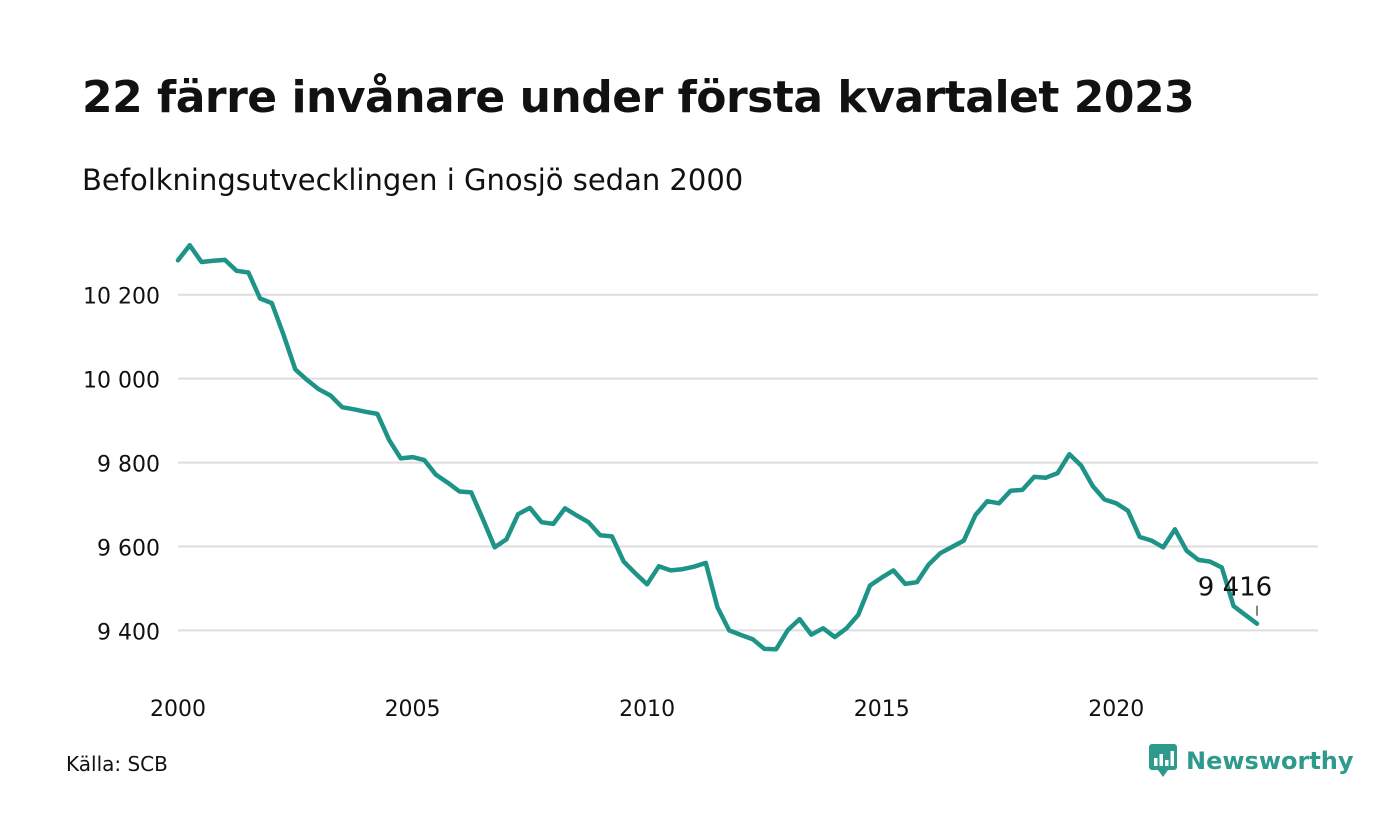 The width and height of the screenshot is (1400, 840). I want to click on y-tick-label: 9 600, so click(128, 549).